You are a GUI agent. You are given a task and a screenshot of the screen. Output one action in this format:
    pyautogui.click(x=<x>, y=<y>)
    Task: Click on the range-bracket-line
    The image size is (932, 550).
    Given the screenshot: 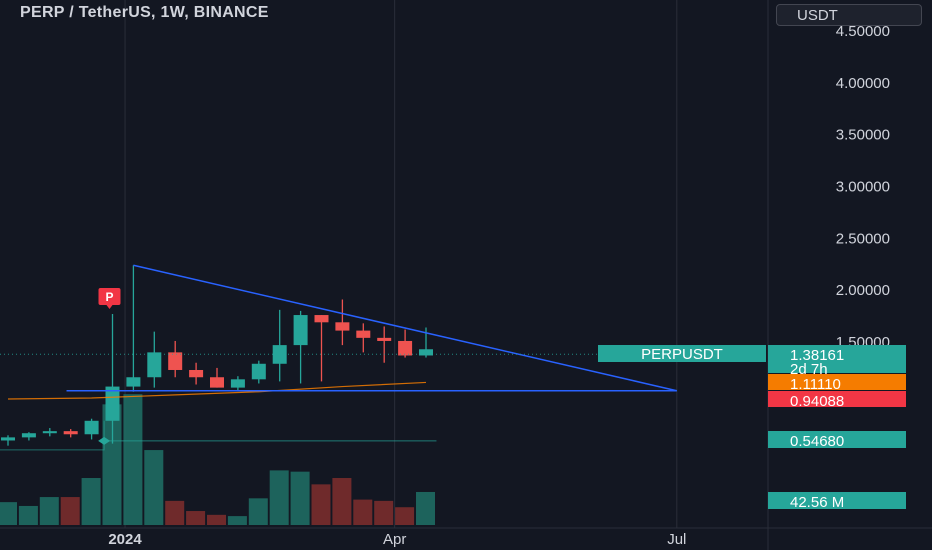 What is the action you would take?
    pyautogui.click(x=52, y=435)
    